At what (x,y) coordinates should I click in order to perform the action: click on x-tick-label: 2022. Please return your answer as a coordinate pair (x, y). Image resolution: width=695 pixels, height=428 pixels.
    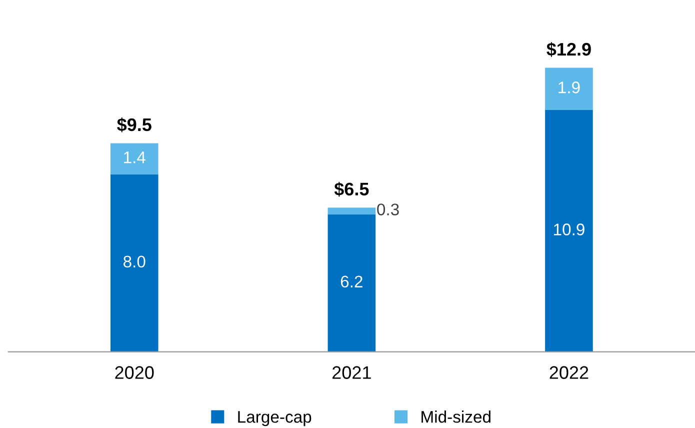
    Looking at the image, I should click on (569, 372).